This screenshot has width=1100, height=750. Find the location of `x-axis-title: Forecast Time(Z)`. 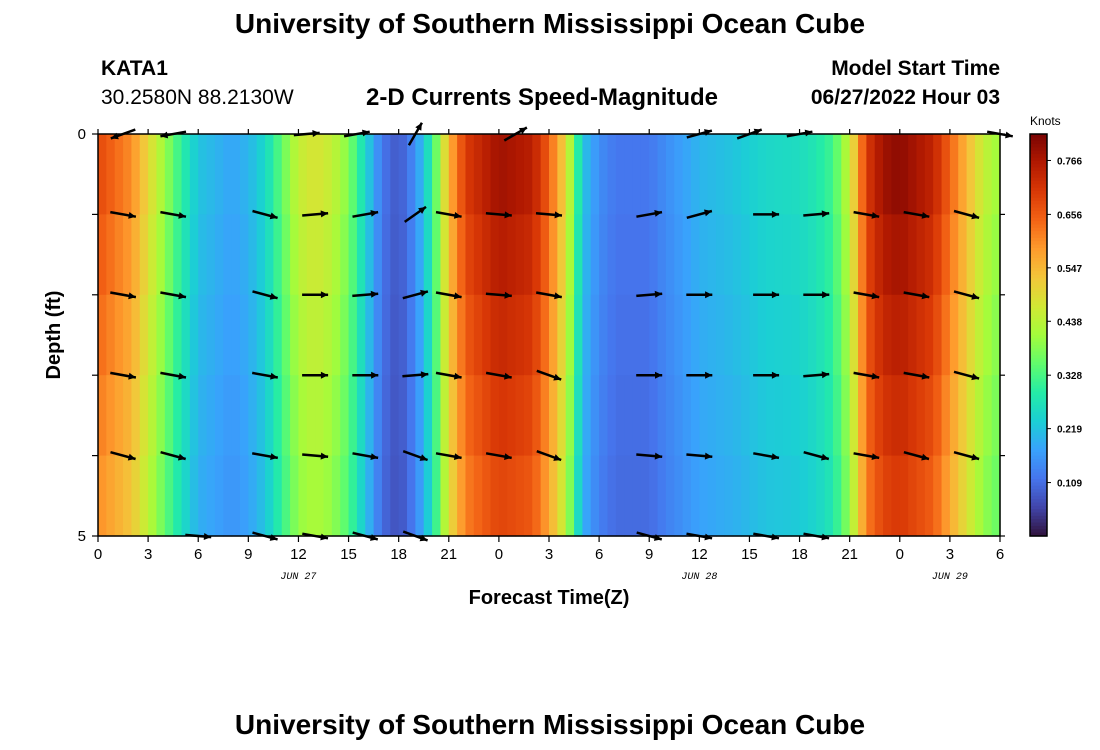

x-axis-title: Forecast Time(Z) is located at coordinates (549, 598).